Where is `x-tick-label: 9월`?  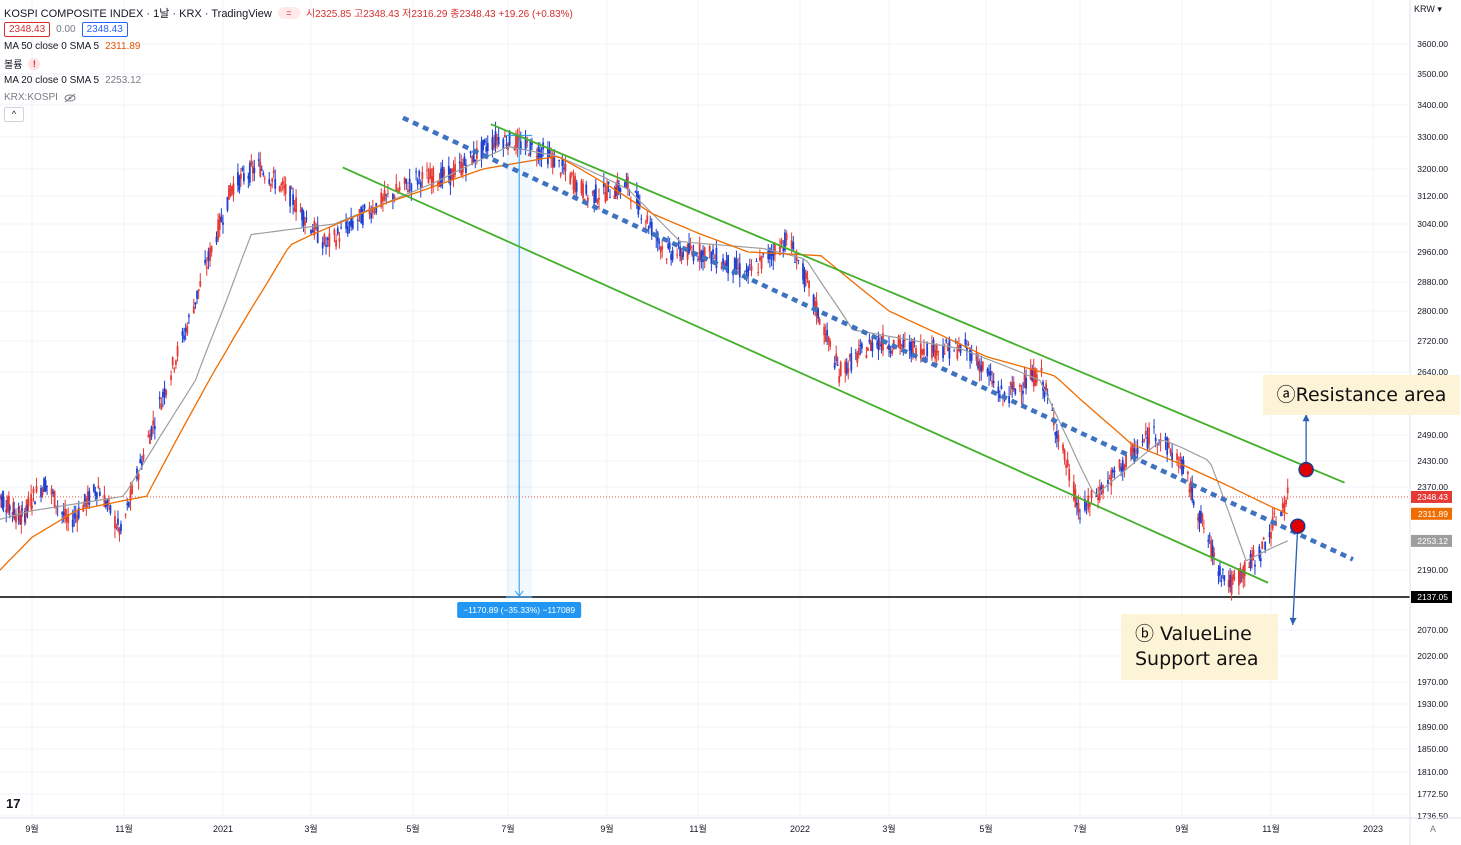
x-tick-label: 9월 is located at coordinates (1181, 828).